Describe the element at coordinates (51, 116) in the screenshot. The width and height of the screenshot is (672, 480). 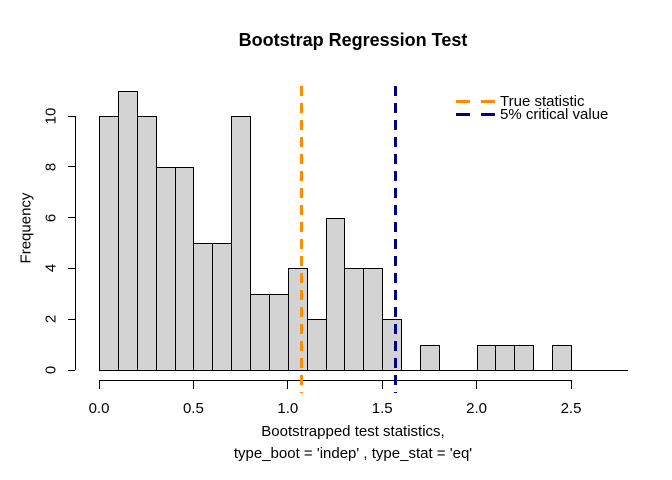
I see `y-axis-tick-label: 10` at that location.